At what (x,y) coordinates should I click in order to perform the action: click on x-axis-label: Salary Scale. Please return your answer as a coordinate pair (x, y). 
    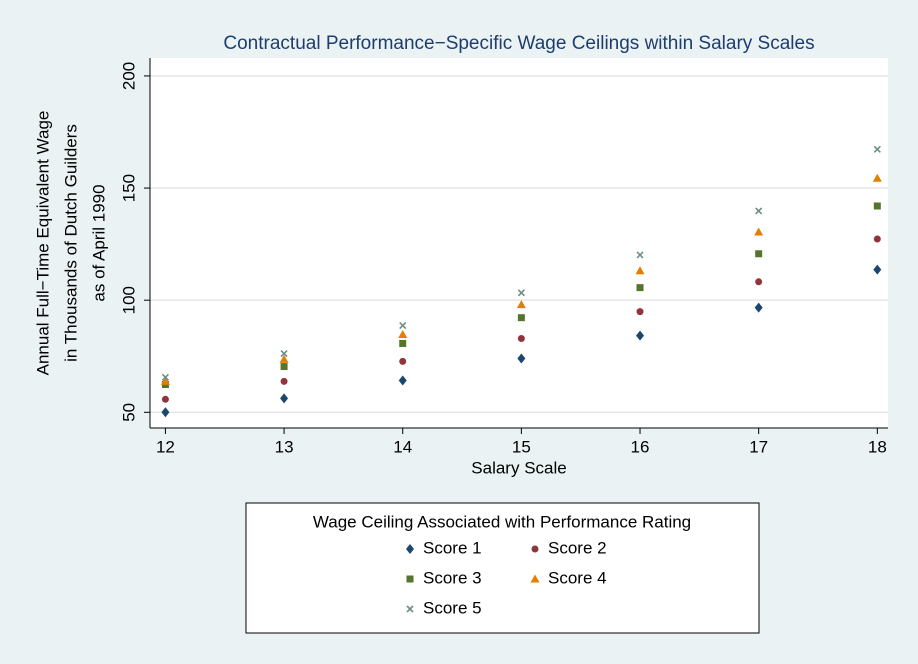
    Looking at the image, I should click on (518, 467).